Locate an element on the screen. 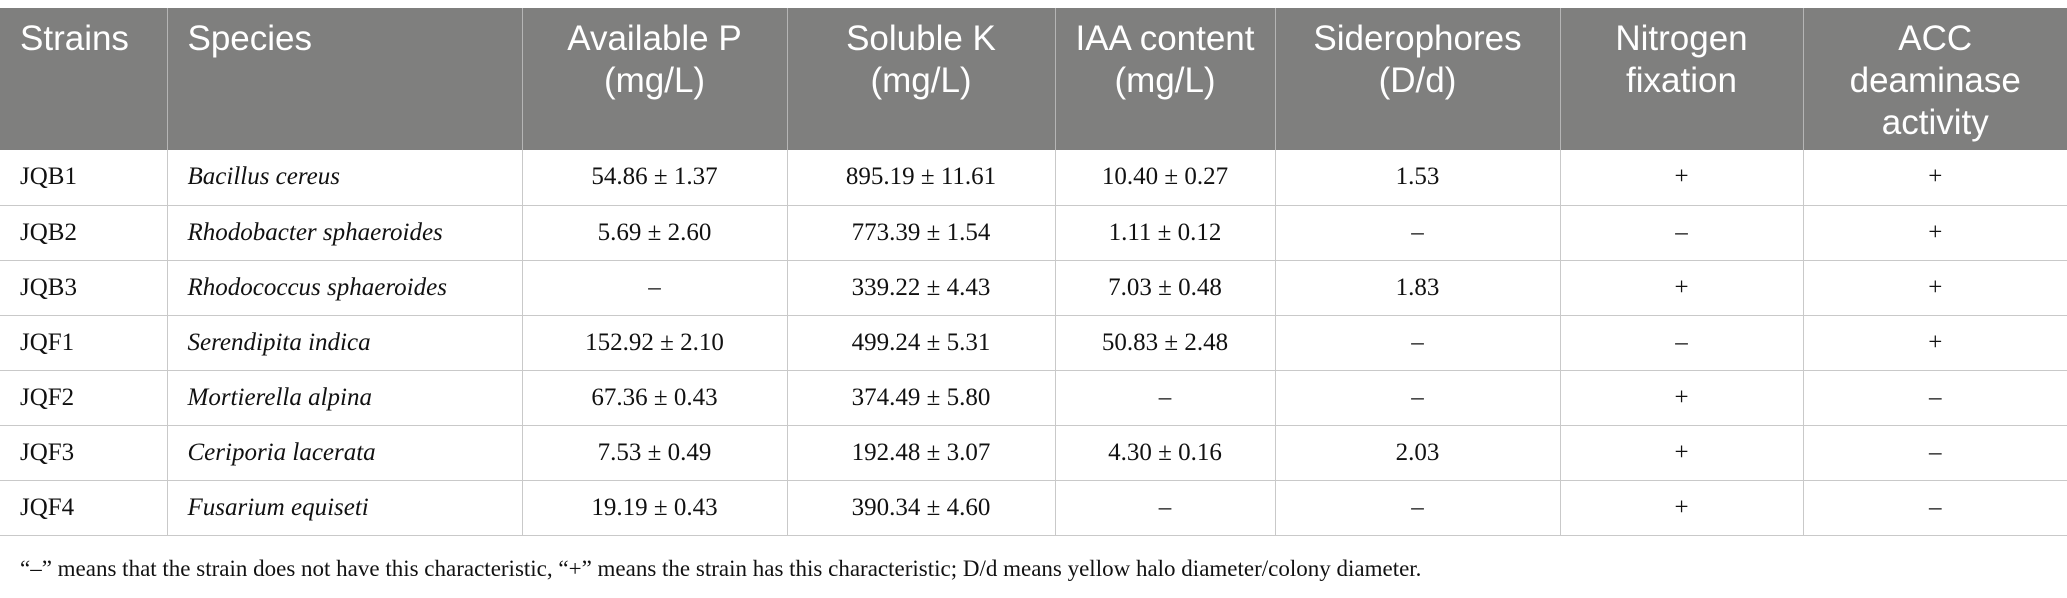 The width and height of the screenshot is (2067, 598). cell-available-p: 67.36 ± 0.43 is located at coordinates (655, 398).